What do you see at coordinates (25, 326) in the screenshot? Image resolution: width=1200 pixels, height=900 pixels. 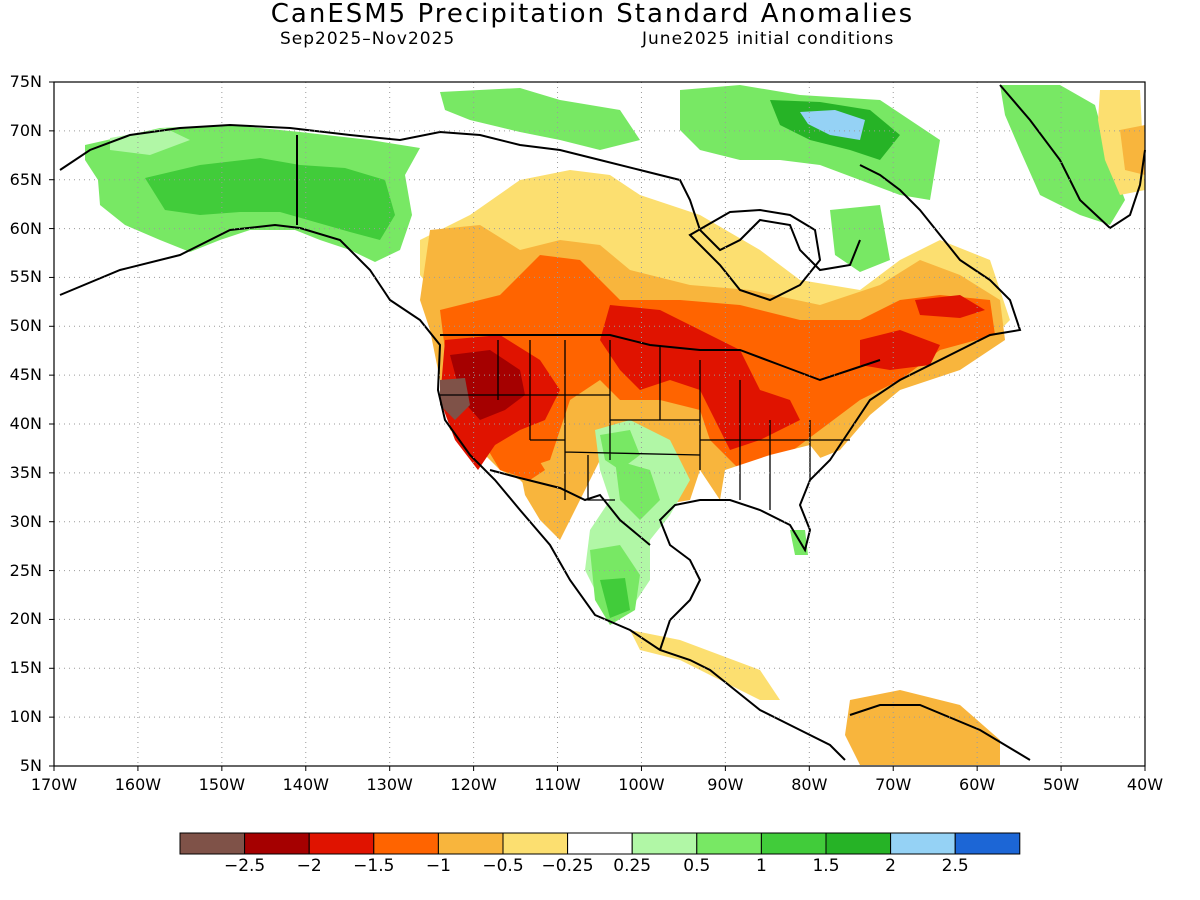 I see `lat-tick-label: 50N` at bounding box center [25, 326].